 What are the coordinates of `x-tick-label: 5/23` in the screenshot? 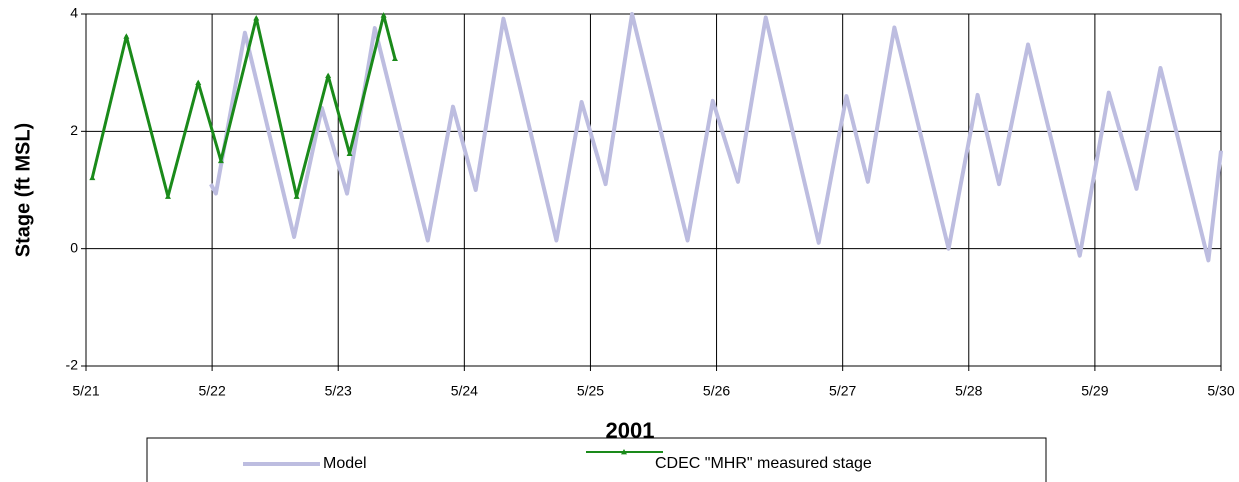 It's located at (338, 391).